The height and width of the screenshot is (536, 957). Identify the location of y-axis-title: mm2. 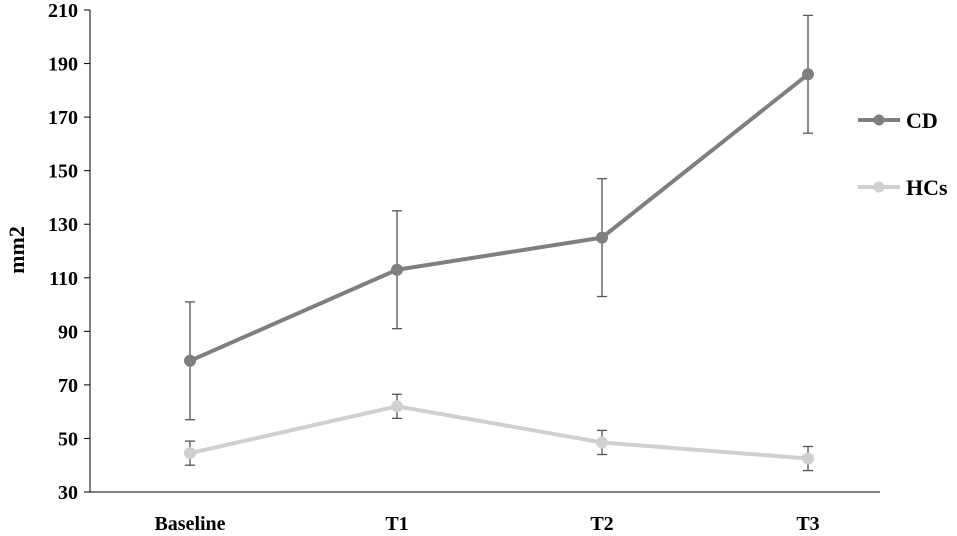
(16, 250).